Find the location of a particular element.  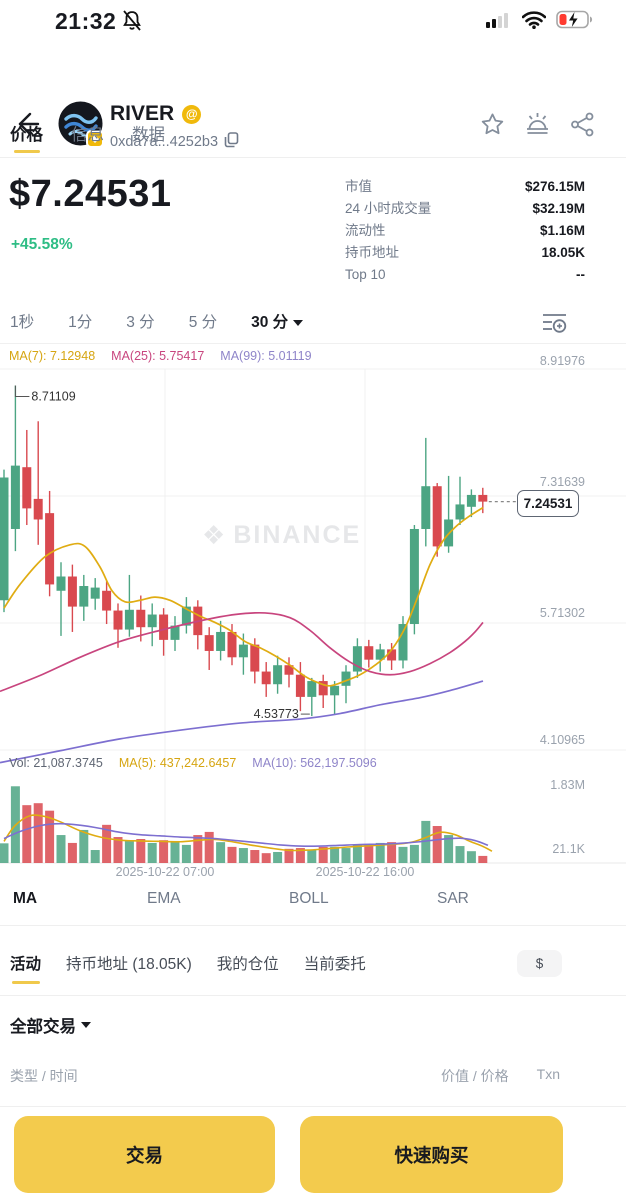

mute-bell-icon is located at coordinates (132, 23).